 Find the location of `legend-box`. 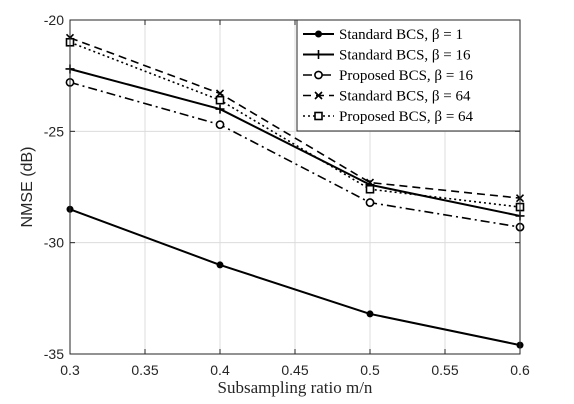

legend-box is located at coordinates (408, 75).